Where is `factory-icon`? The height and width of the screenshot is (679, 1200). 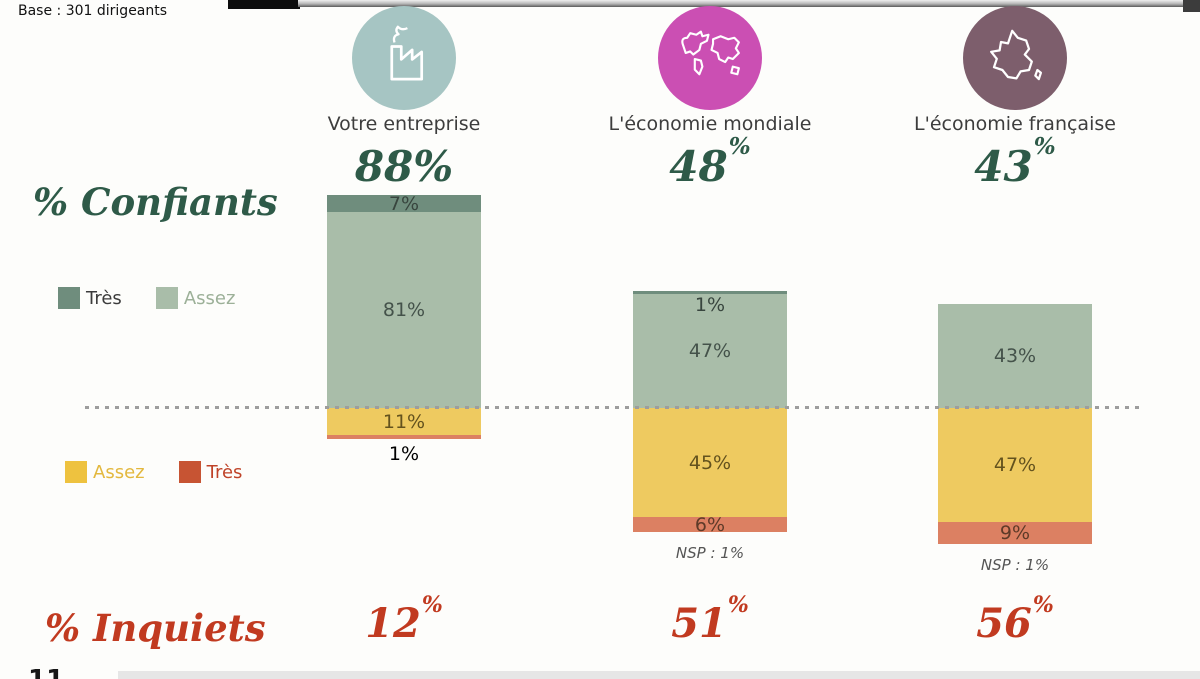
factory-icon is located at coordinates (404, 58).